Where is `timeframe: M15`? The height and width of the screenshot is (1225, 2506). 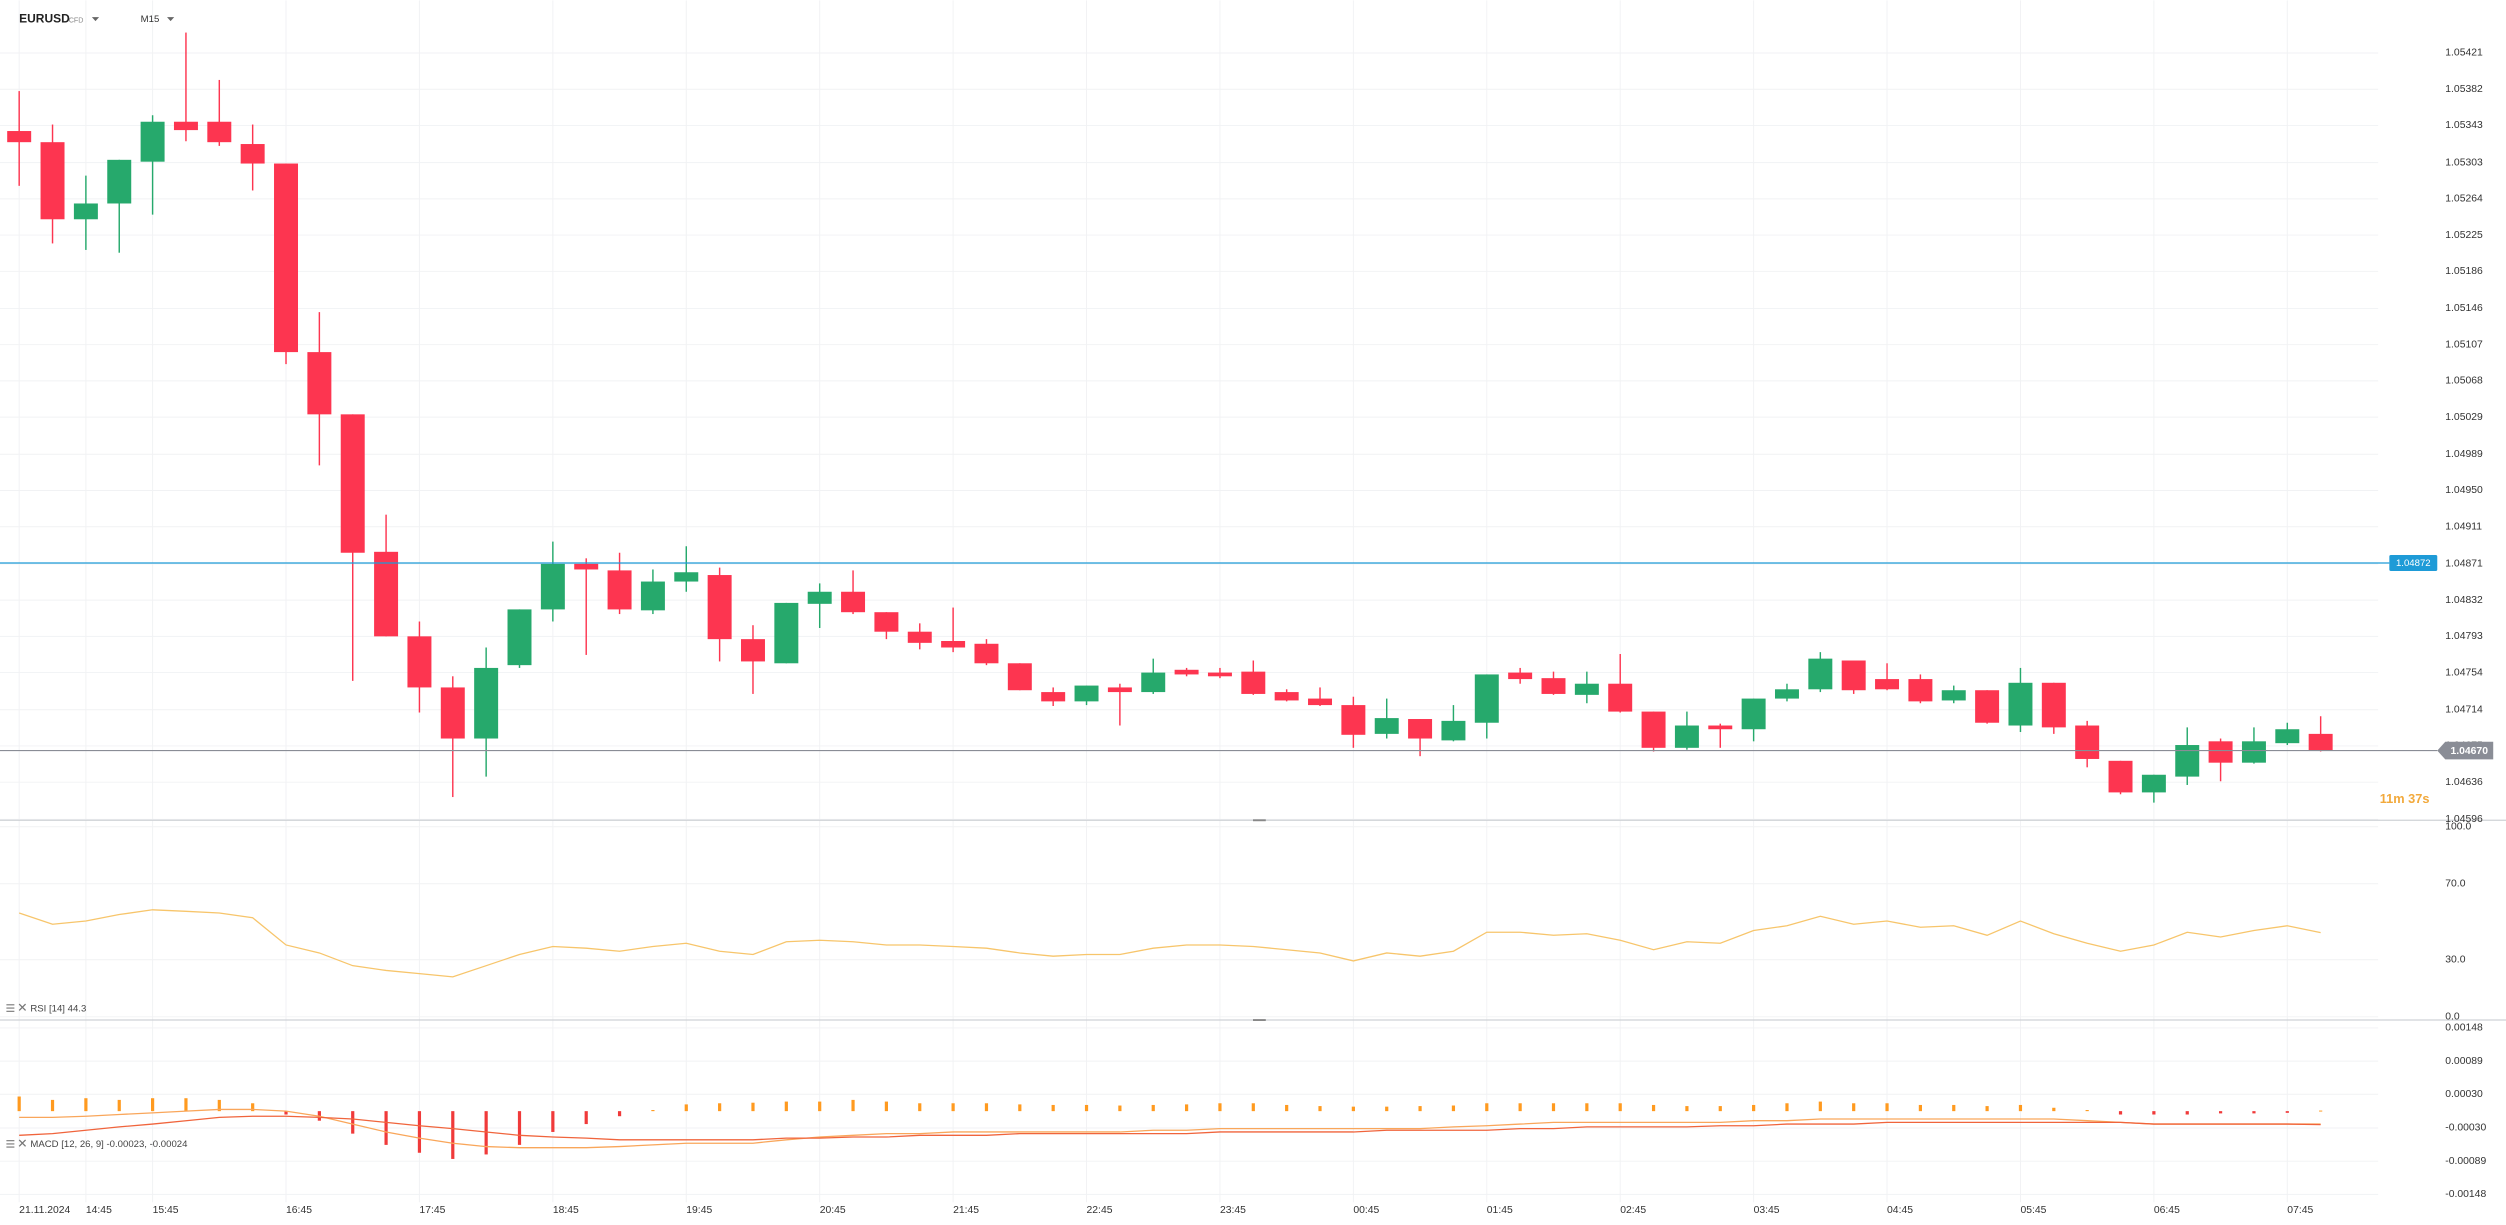 timeframe: M15 is located at coordinates (150, 19).